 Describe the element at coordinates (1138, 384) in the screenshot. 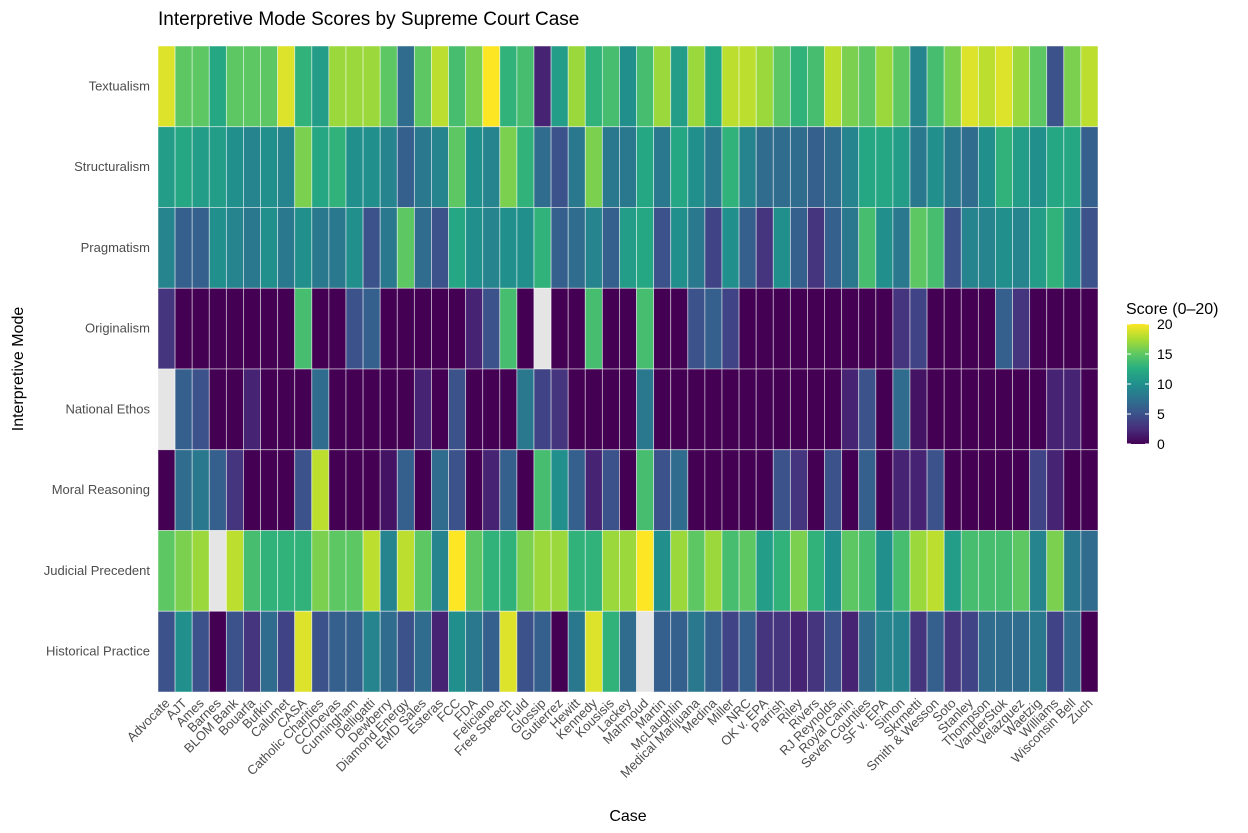

I see `legend-colorbar` at that location.